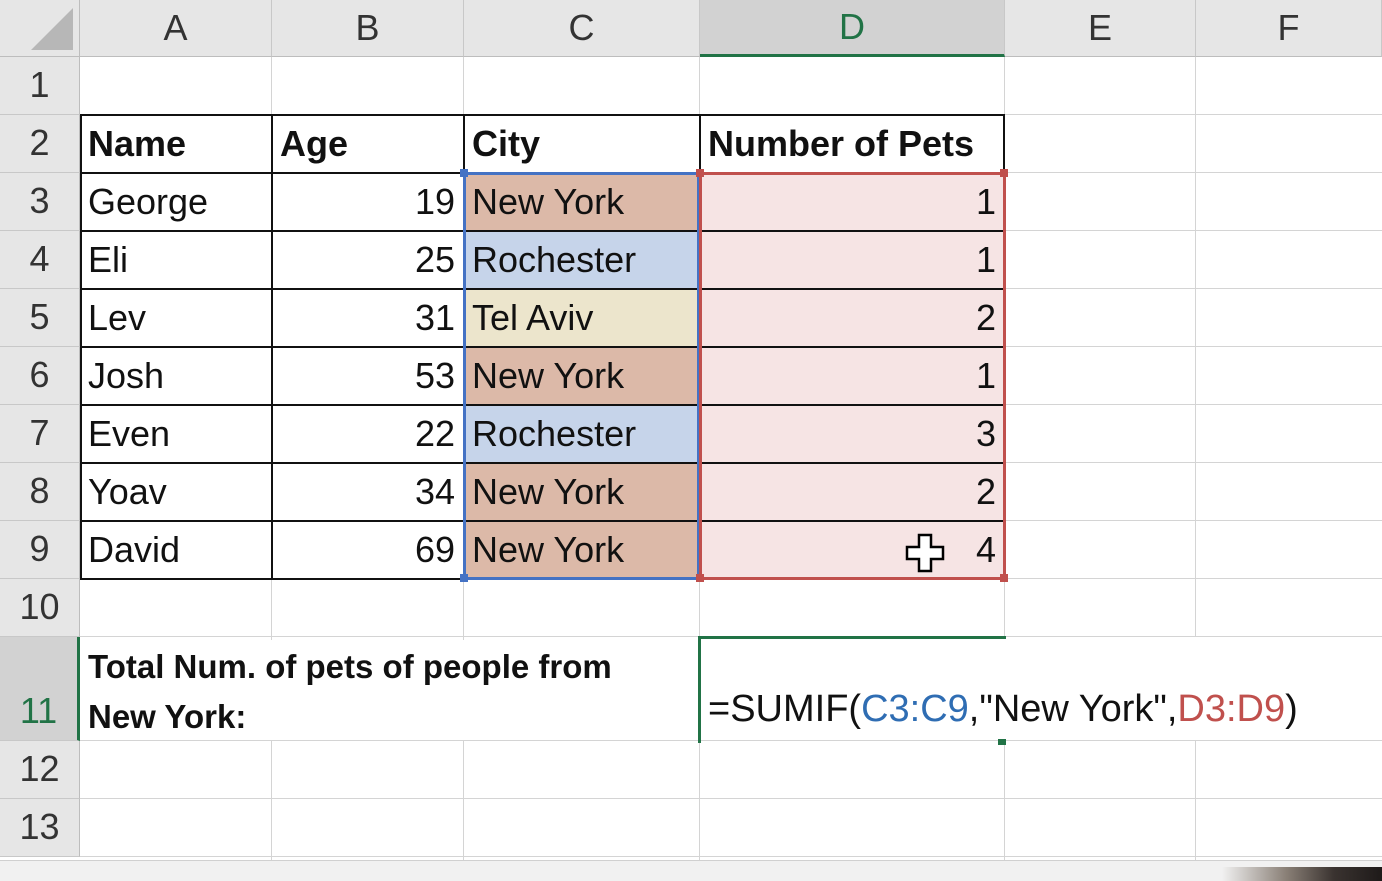 This screenshot has height=881, width=1382. I want to click on row-header-5: 5, so click(40, 318).